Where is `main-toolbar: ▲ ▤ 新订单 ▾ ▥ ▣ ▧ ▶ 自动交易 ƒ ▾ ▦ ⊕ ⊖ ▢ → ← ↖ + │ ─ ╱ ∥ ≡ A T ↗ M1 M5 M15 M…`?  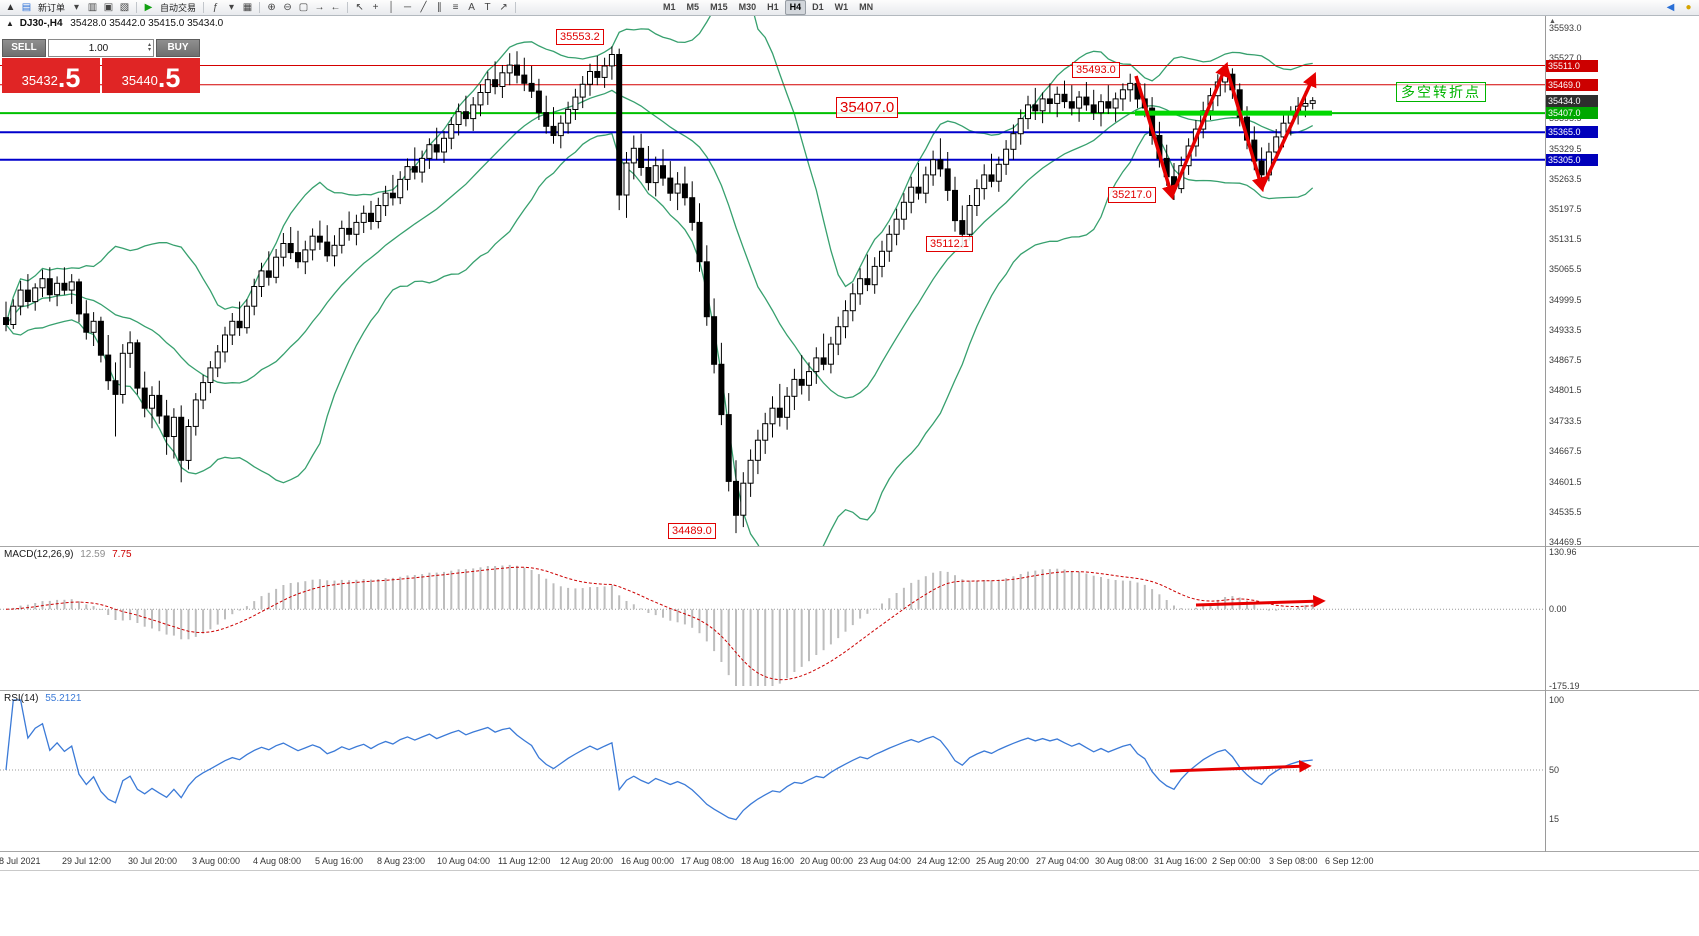
main-toolbar: ▲ ▤ 新订单 ▾ ▥ ▣ ▧ ▶ 自动交易 ƒ ▾ ▦ ⊕ ⊖ ▢ → ← ↖ + │ ─ ╱ ∥ ≡ A T ↗ M1 M5 M15 M… is located at coordinates (849, 8).